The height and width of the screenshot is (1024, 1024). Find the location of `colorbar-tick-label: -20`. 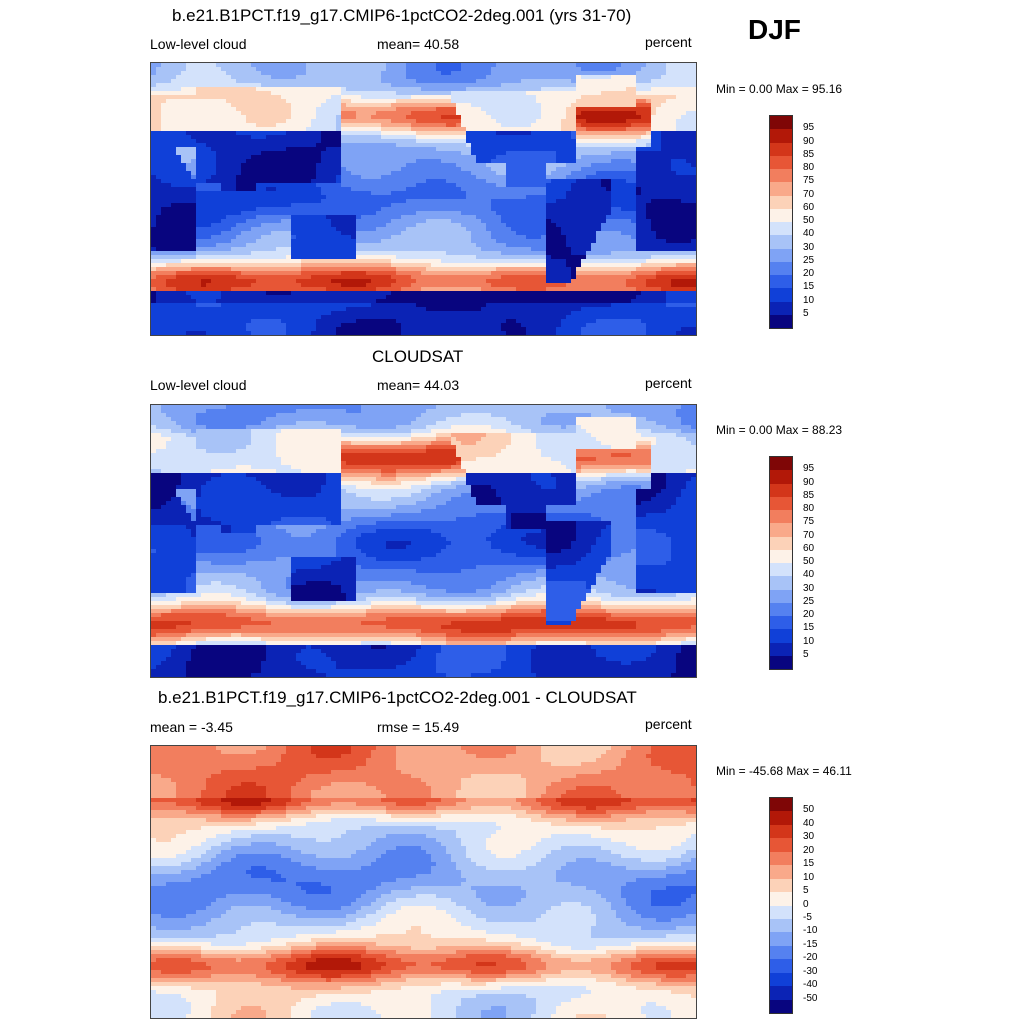

colorbar-tick-label: -20 is located at coordinates (810, 958).